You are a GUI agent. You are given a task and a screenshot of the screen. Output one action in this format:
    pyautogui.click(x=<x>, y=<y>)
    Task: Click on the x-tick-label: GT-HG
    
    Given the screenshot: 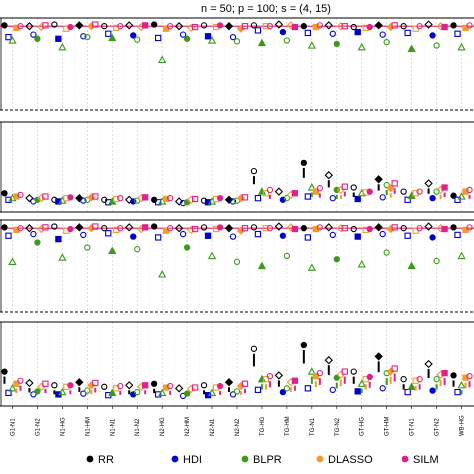 What is the action you would take?
    pyautogui.click(x=363, y=426)
    